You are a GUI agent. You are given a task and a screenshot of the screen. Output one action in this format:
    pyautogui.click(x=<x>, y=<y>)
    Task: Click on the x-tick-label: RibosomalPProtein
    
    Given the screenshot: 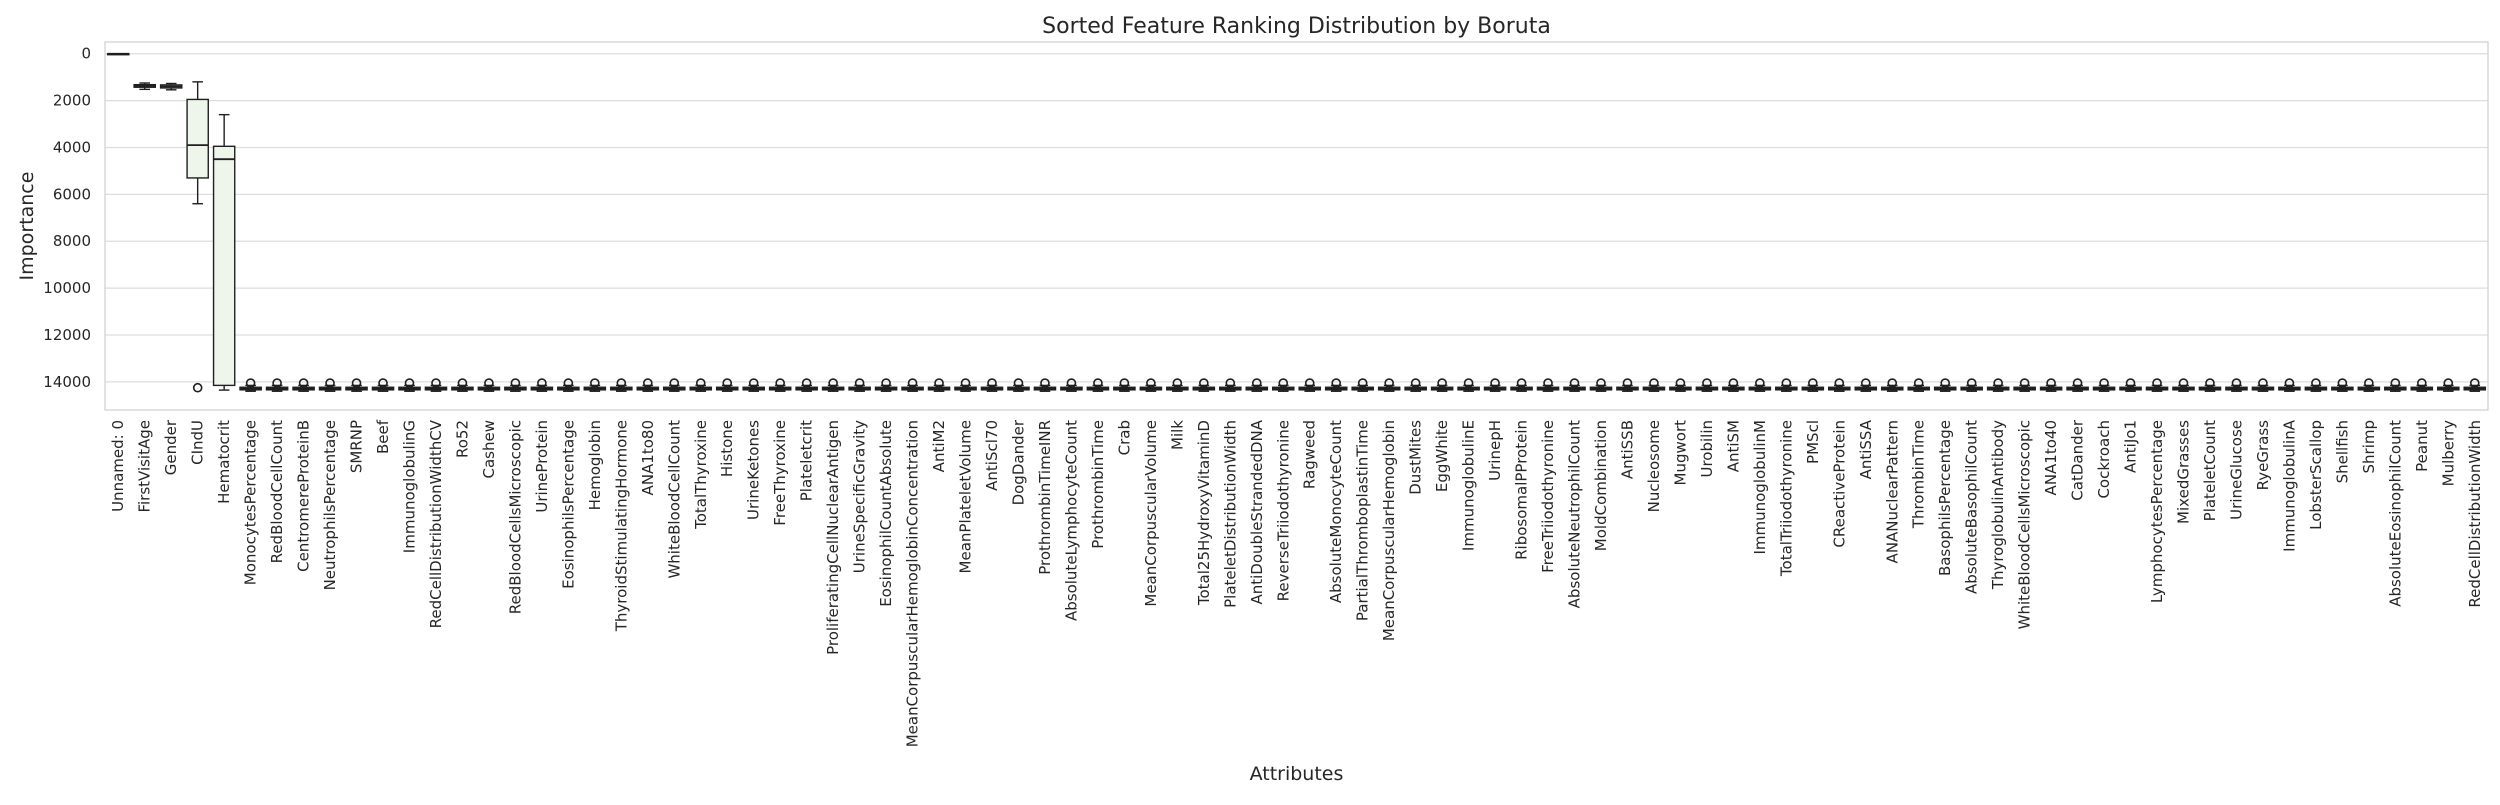 What is the action you would take?
    pyautogui.click(x=1522, y=490)
    